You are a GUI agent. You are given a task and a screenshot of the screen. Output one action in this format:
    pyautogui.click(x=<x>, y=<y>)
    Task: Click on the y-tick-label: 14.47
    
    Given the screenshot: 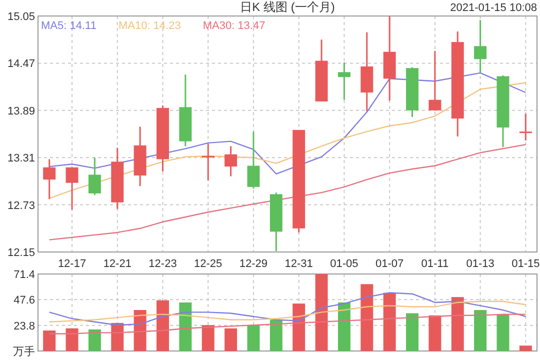 What is the action you would take?
    pyautogui.click(x=21, y=64)
    